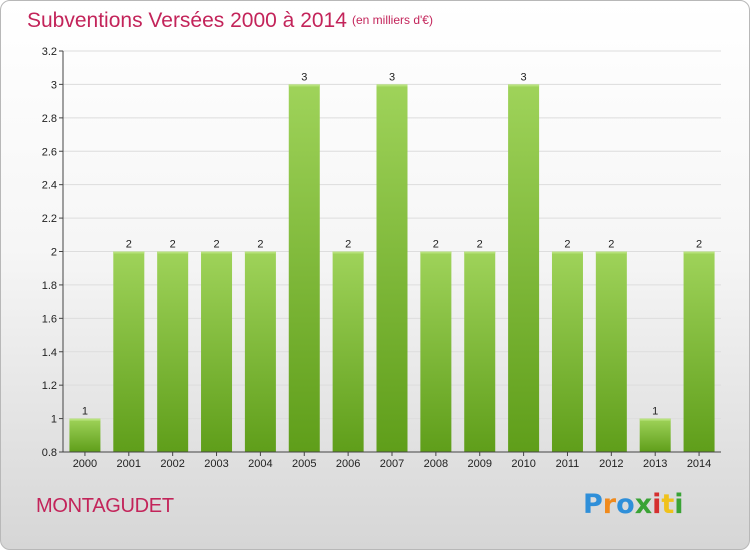 This screenshot has width=750, height=550. I want to click on x-tick-label: 2011, so click(568, 464).